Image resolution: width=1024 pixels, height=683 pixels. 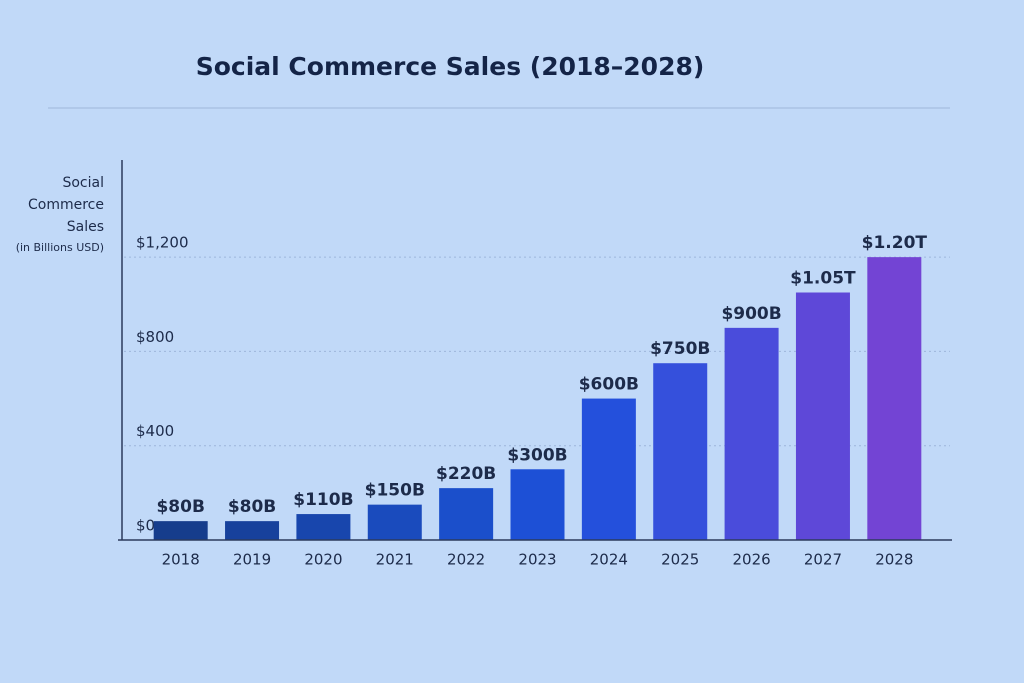 What do you see at coordinates (537, 560) in the screenshot?
I see `x-tick-label: 2023` at bounding box center [537, 560].